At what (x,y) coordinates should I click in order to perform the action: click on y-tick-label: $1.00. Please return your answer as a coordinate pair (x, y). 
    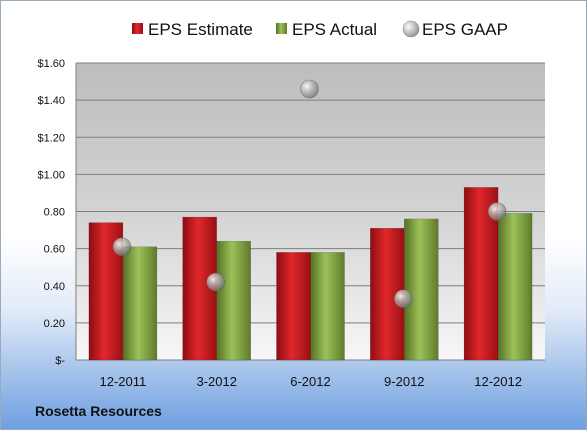
    Looking at the image, I should click on (51, 175).